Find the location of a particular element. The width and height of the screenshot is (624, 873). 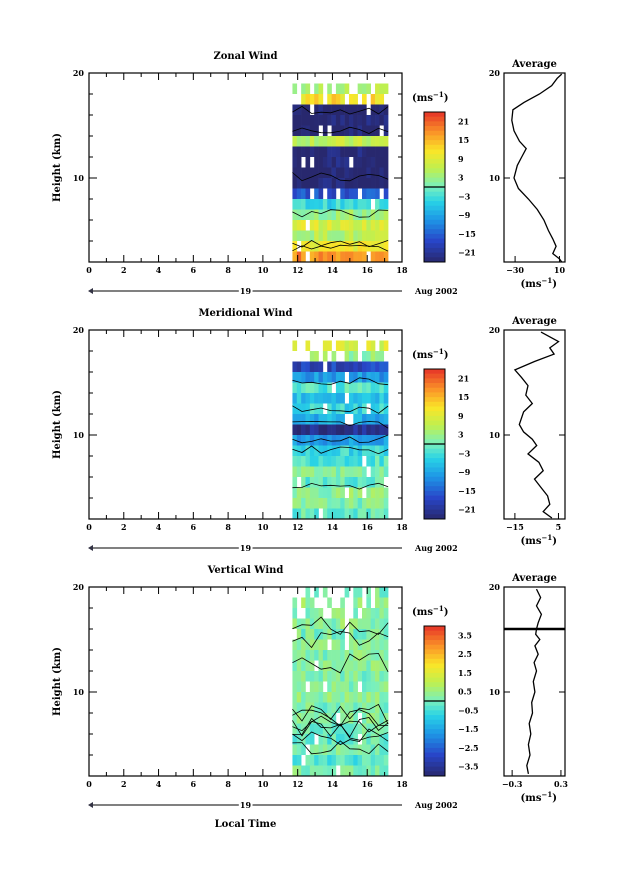

colorbar-tick-label: −3 is located at coordinates (464, 453).